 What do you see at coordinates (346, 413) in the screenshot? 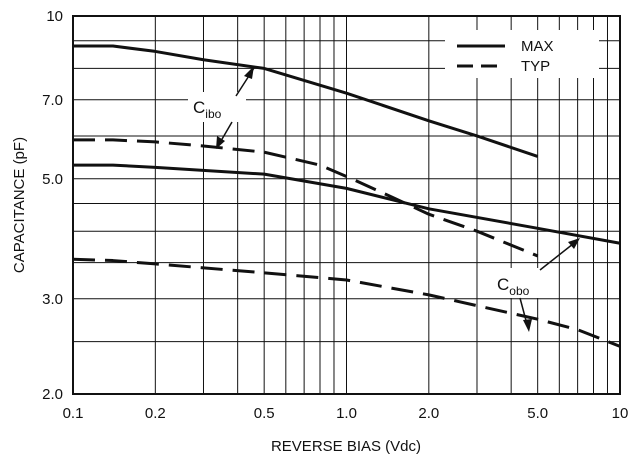
I see `x-tick-label: 1.0` at bounding box center [346, 413].